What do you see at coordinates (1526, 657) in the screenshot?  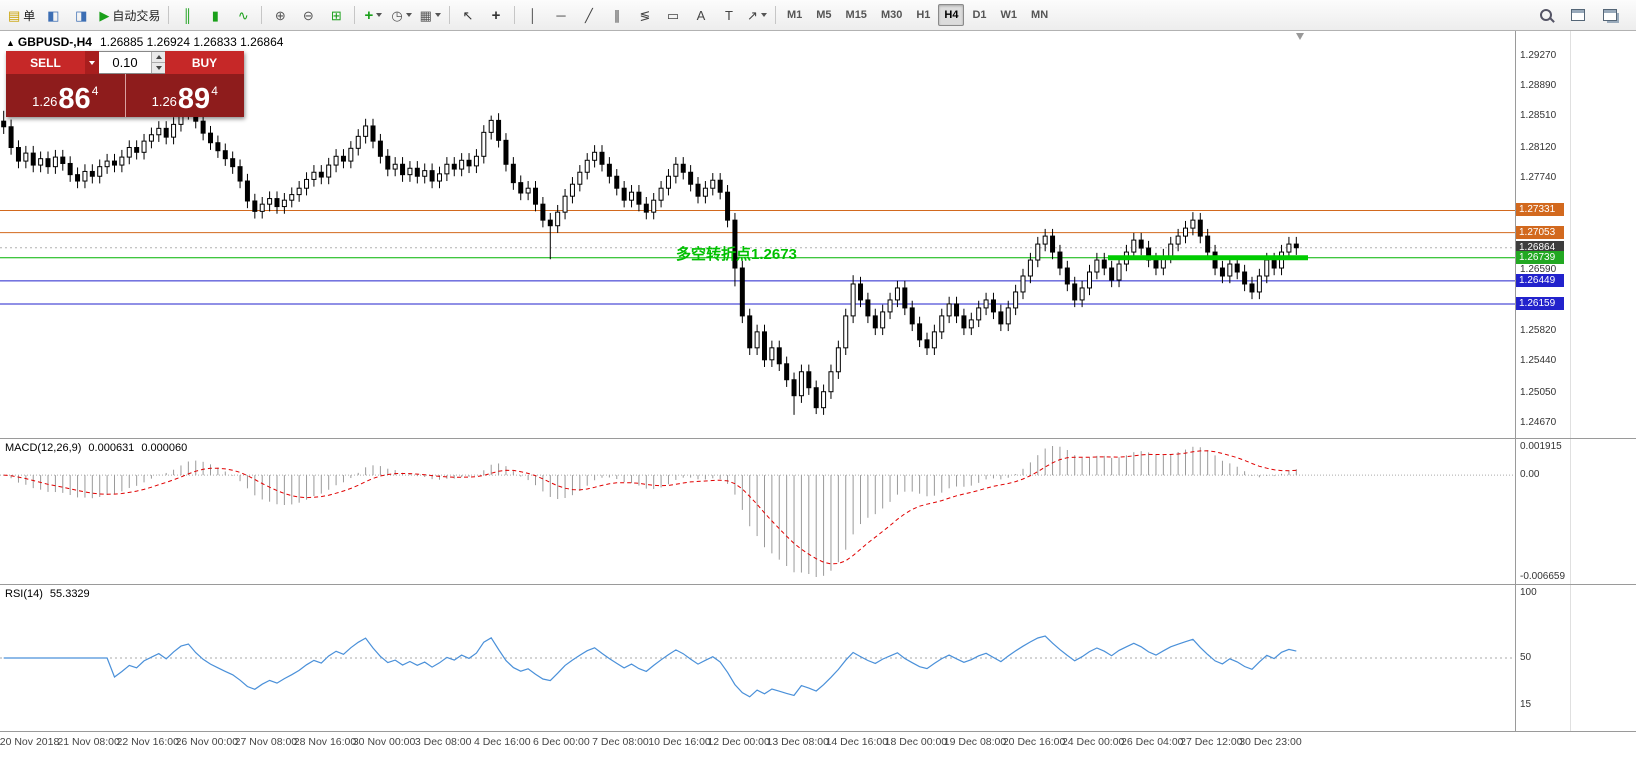 I see `rsi-scale-mid: 50` at bounding box center [1526, 657].